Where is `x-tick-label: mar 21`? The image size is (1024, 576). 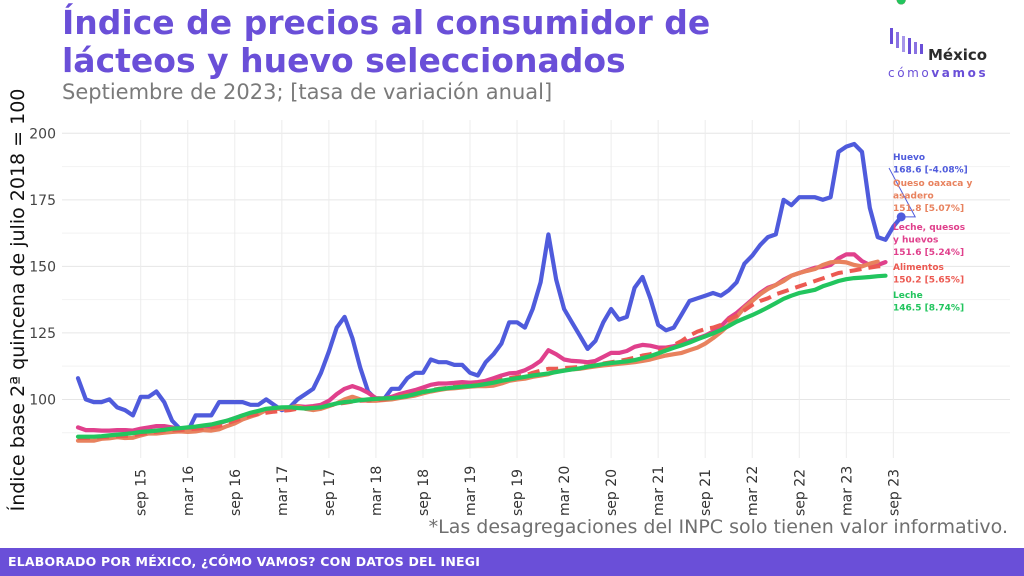
x-tick-label: mar 21 is located at coordinates (659, 491).